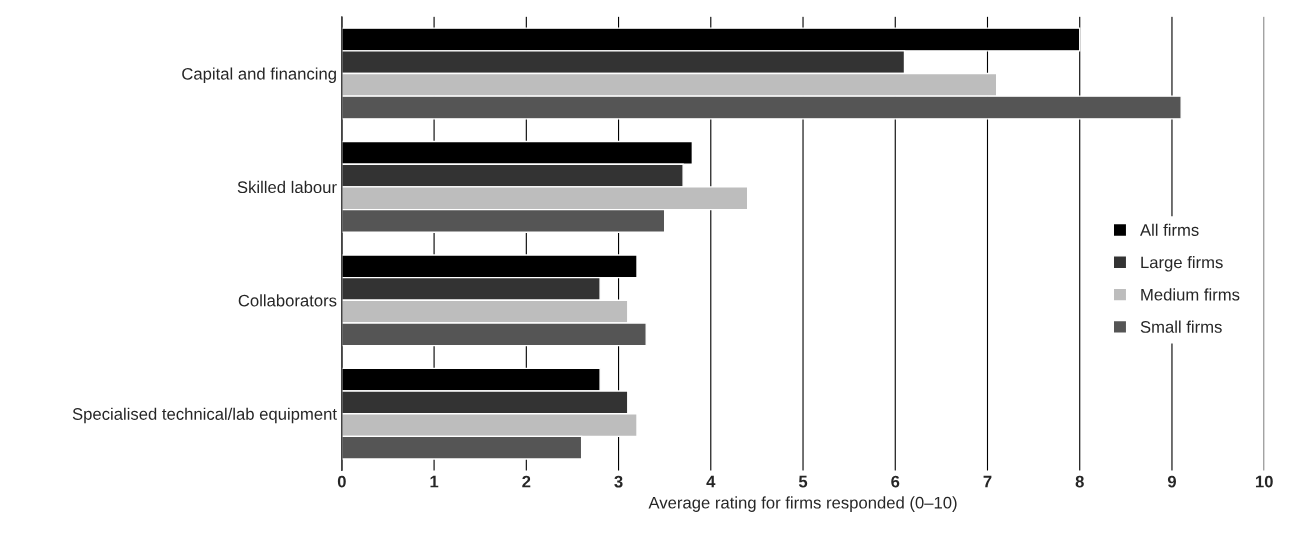  What do you see at coordinates (526, 481) in the screenshot?
I see `x-tick-label: 2` at bounding box center [526, 481].